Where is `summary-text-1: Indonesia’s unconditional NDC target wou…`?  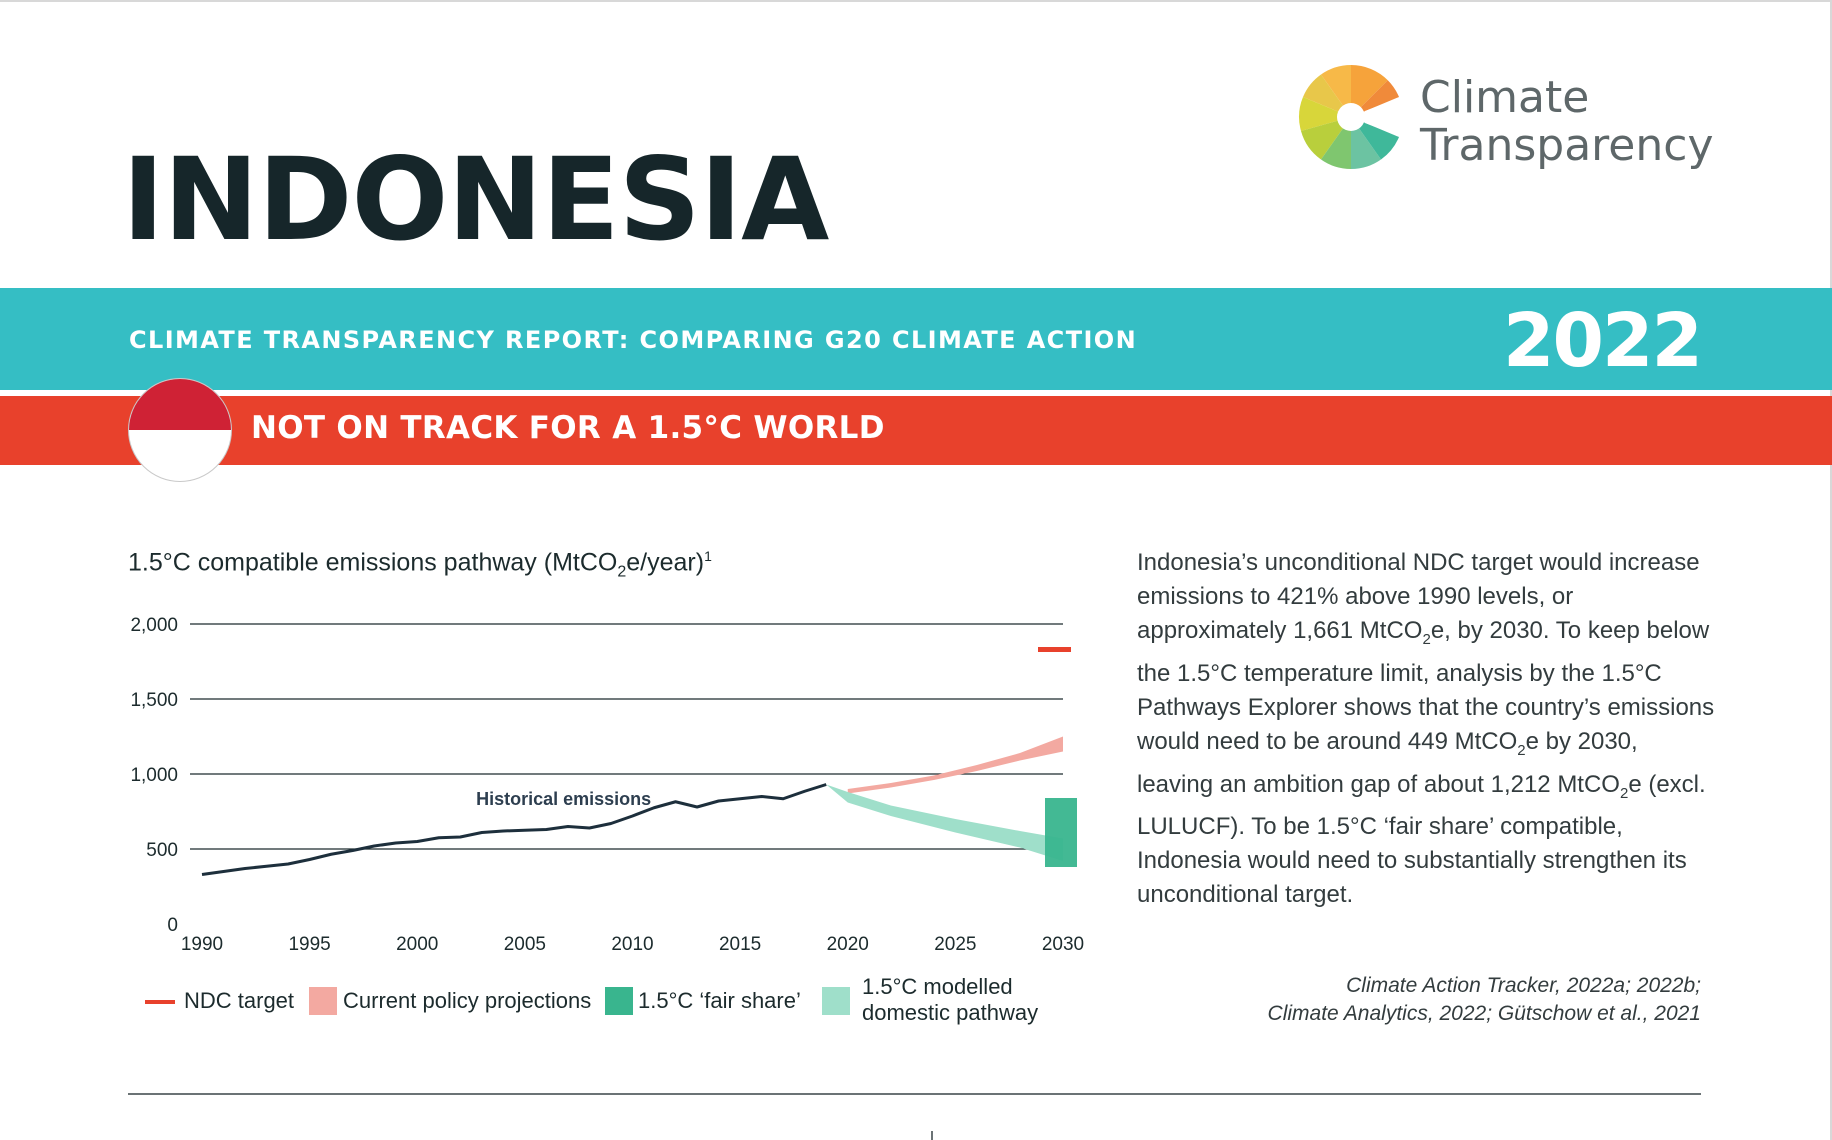 summary-text-1: Indonesia’s unconditional NDC target wou… is located at coordinates (1418, 596).